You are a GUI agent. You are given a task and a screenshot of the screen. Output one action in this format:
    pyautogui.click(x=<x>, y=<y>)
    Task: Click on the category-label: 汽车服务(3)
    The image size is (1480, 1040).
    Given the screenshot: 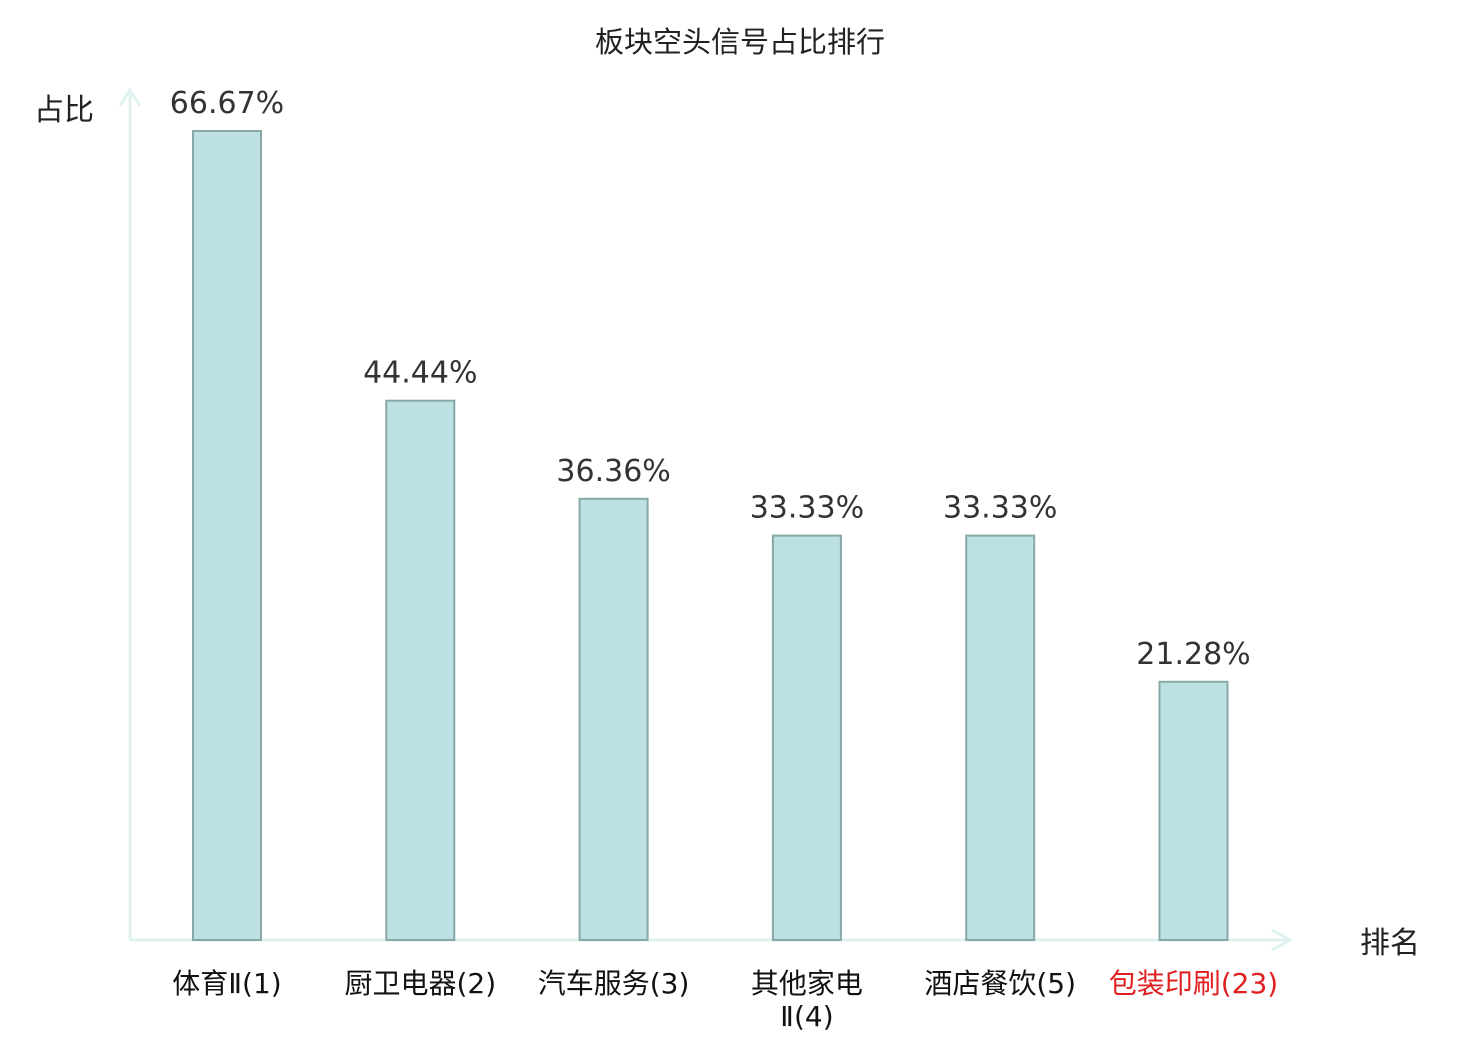 What is the action you would take?
    pyautogui.click(x=614, y=983)
    